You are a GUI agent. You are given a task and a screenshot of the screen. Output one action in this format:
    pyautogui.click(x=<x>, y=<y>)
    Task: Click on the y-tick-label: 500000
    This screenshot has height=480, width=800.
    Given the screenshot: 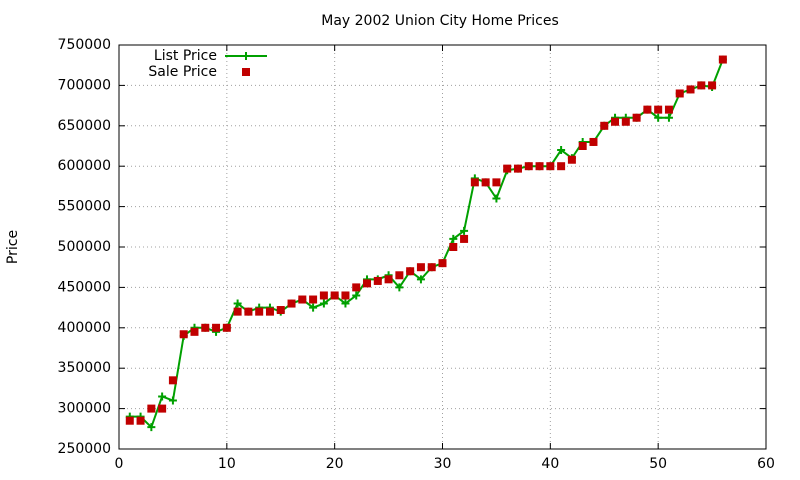 What is the action you would take?
    pyautogui.click(x=84, y=247)
    